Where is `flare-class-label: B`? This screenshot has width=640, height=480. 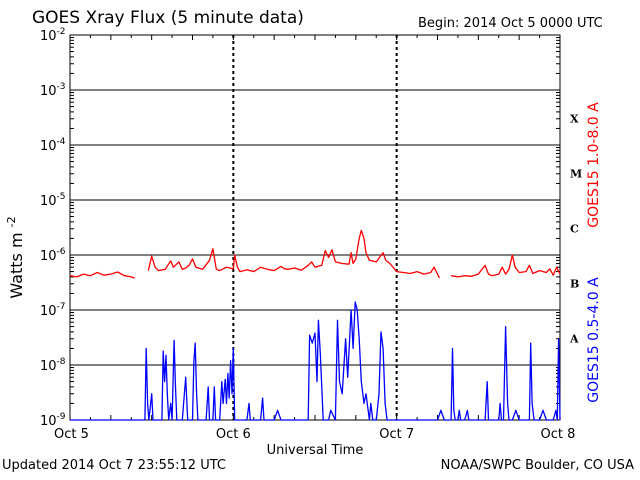
flare-class-label: B is located at coordinates (574, 284).